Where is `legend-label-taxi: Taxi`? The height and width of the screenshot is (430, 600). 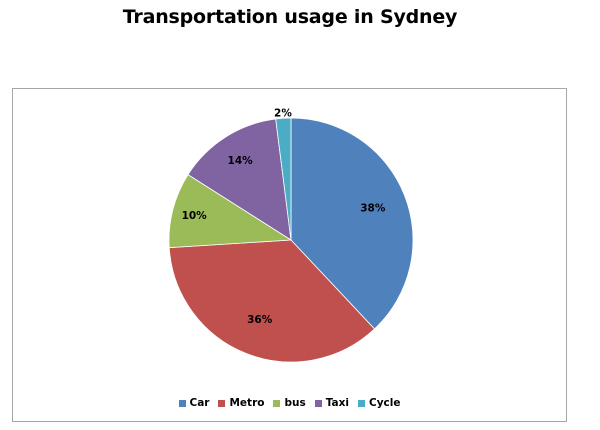
legend-label-taxi: Taxi is located at coordinates (337, 403).